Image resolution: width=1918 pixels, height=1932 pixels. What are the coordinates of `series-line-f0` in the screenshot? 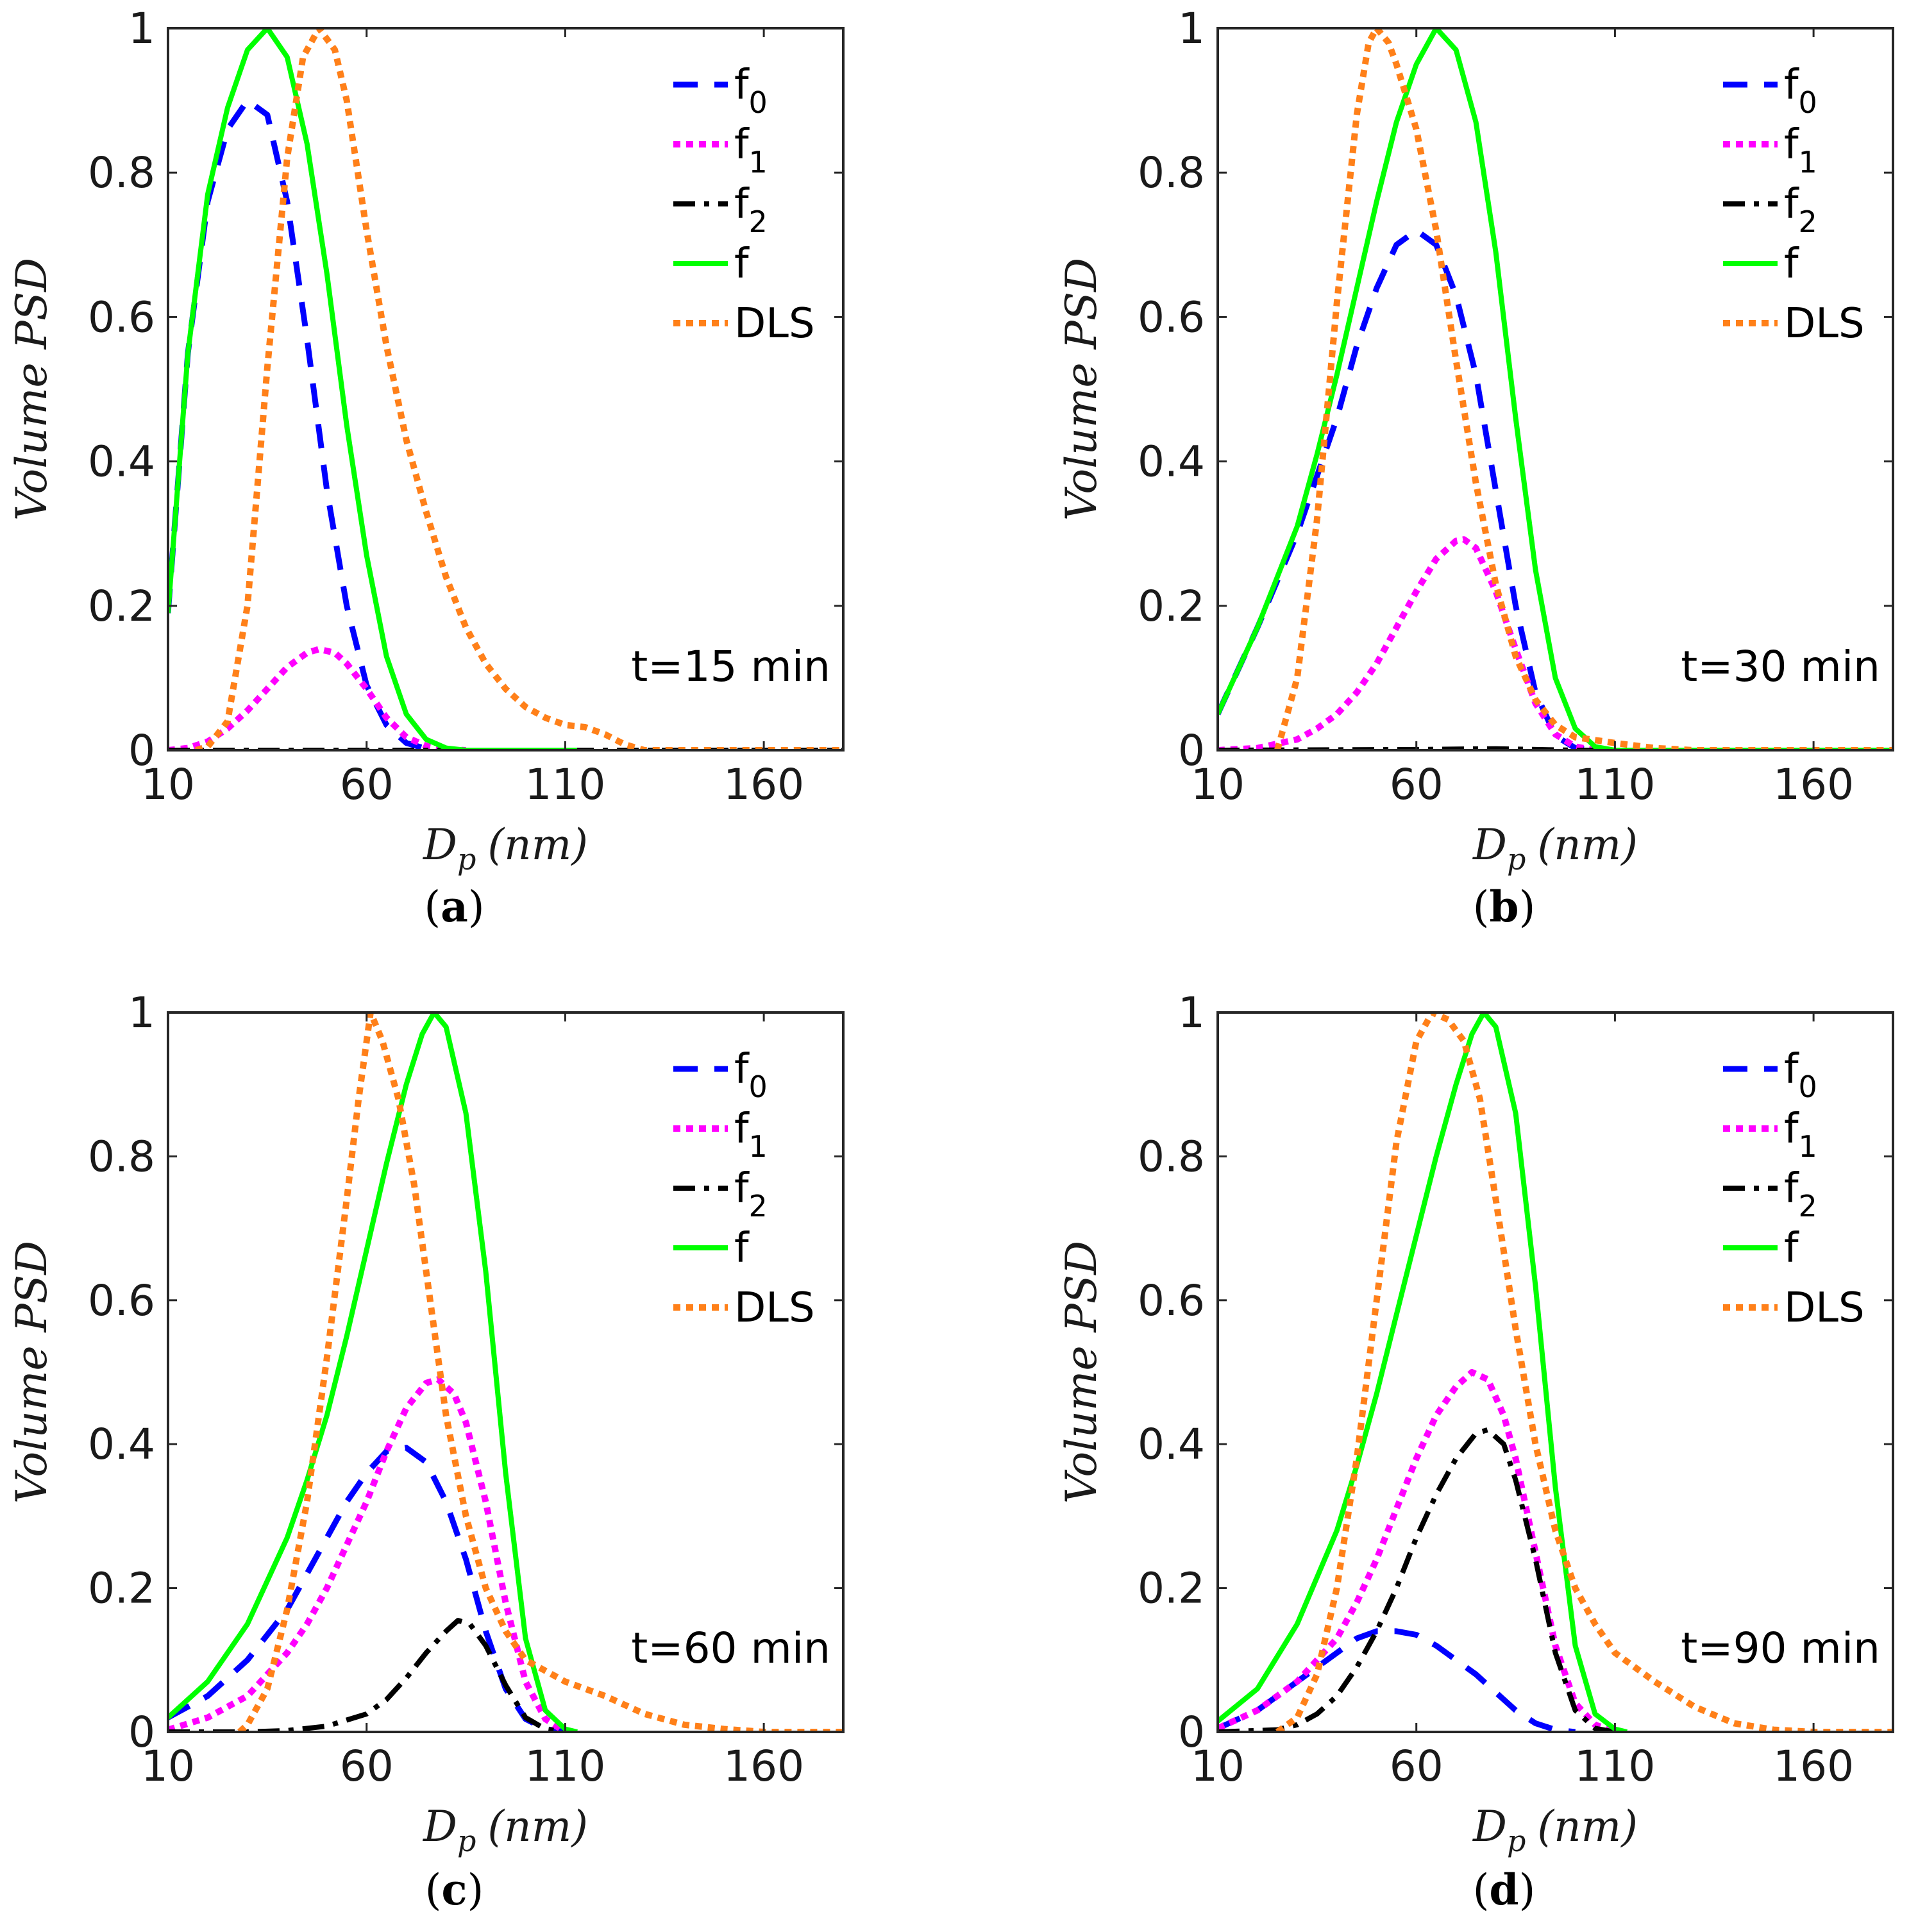 It's located at (1406, 488).